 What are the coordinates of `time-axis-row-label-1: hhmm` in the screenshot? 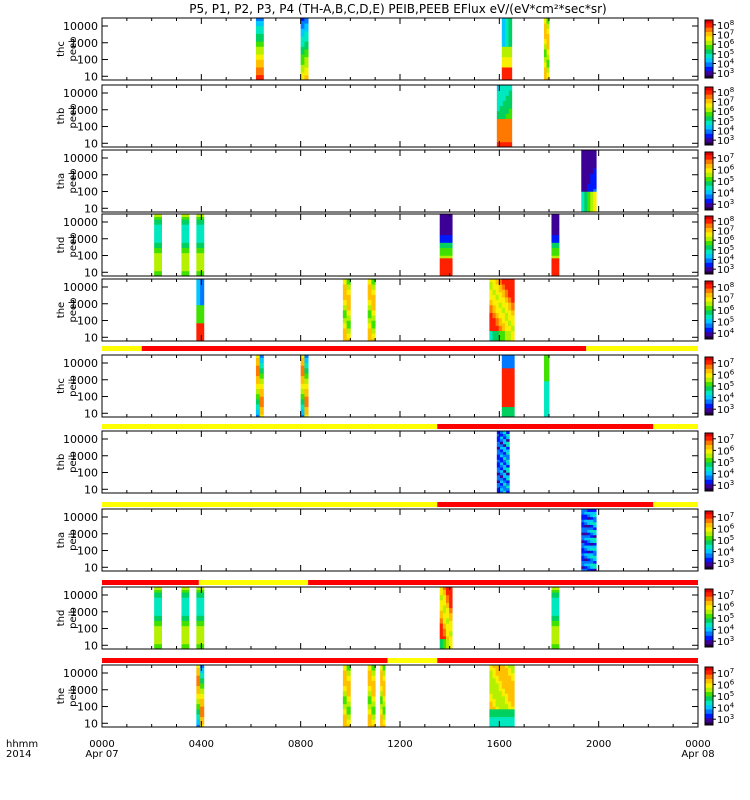 It's located at (22, 744).